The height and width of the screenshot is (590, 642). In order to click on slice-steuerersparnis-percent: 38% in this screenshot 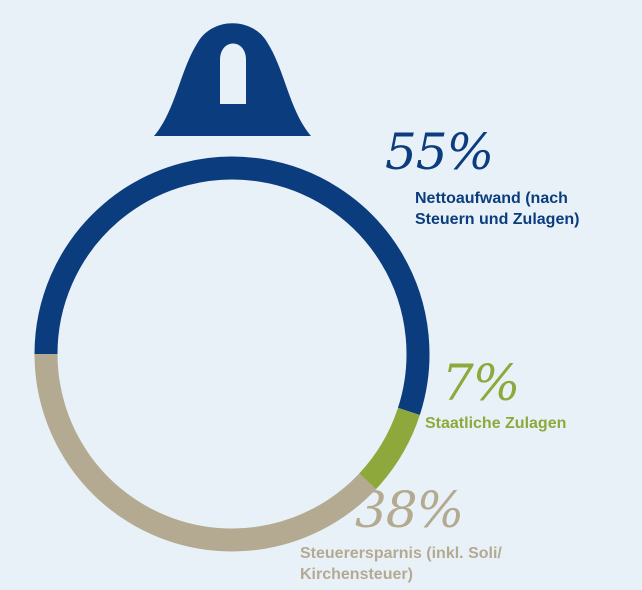, I will do `click(409, 510)`.